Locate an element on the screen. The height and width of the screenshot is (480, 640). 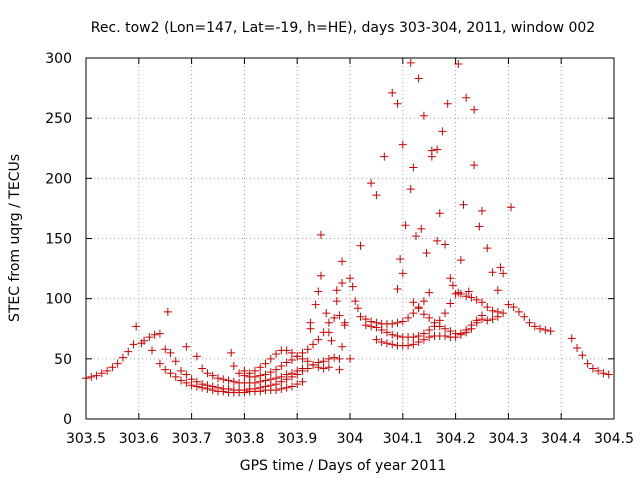
x-tick-label: 303.8 is located at coordinates (244, 439).